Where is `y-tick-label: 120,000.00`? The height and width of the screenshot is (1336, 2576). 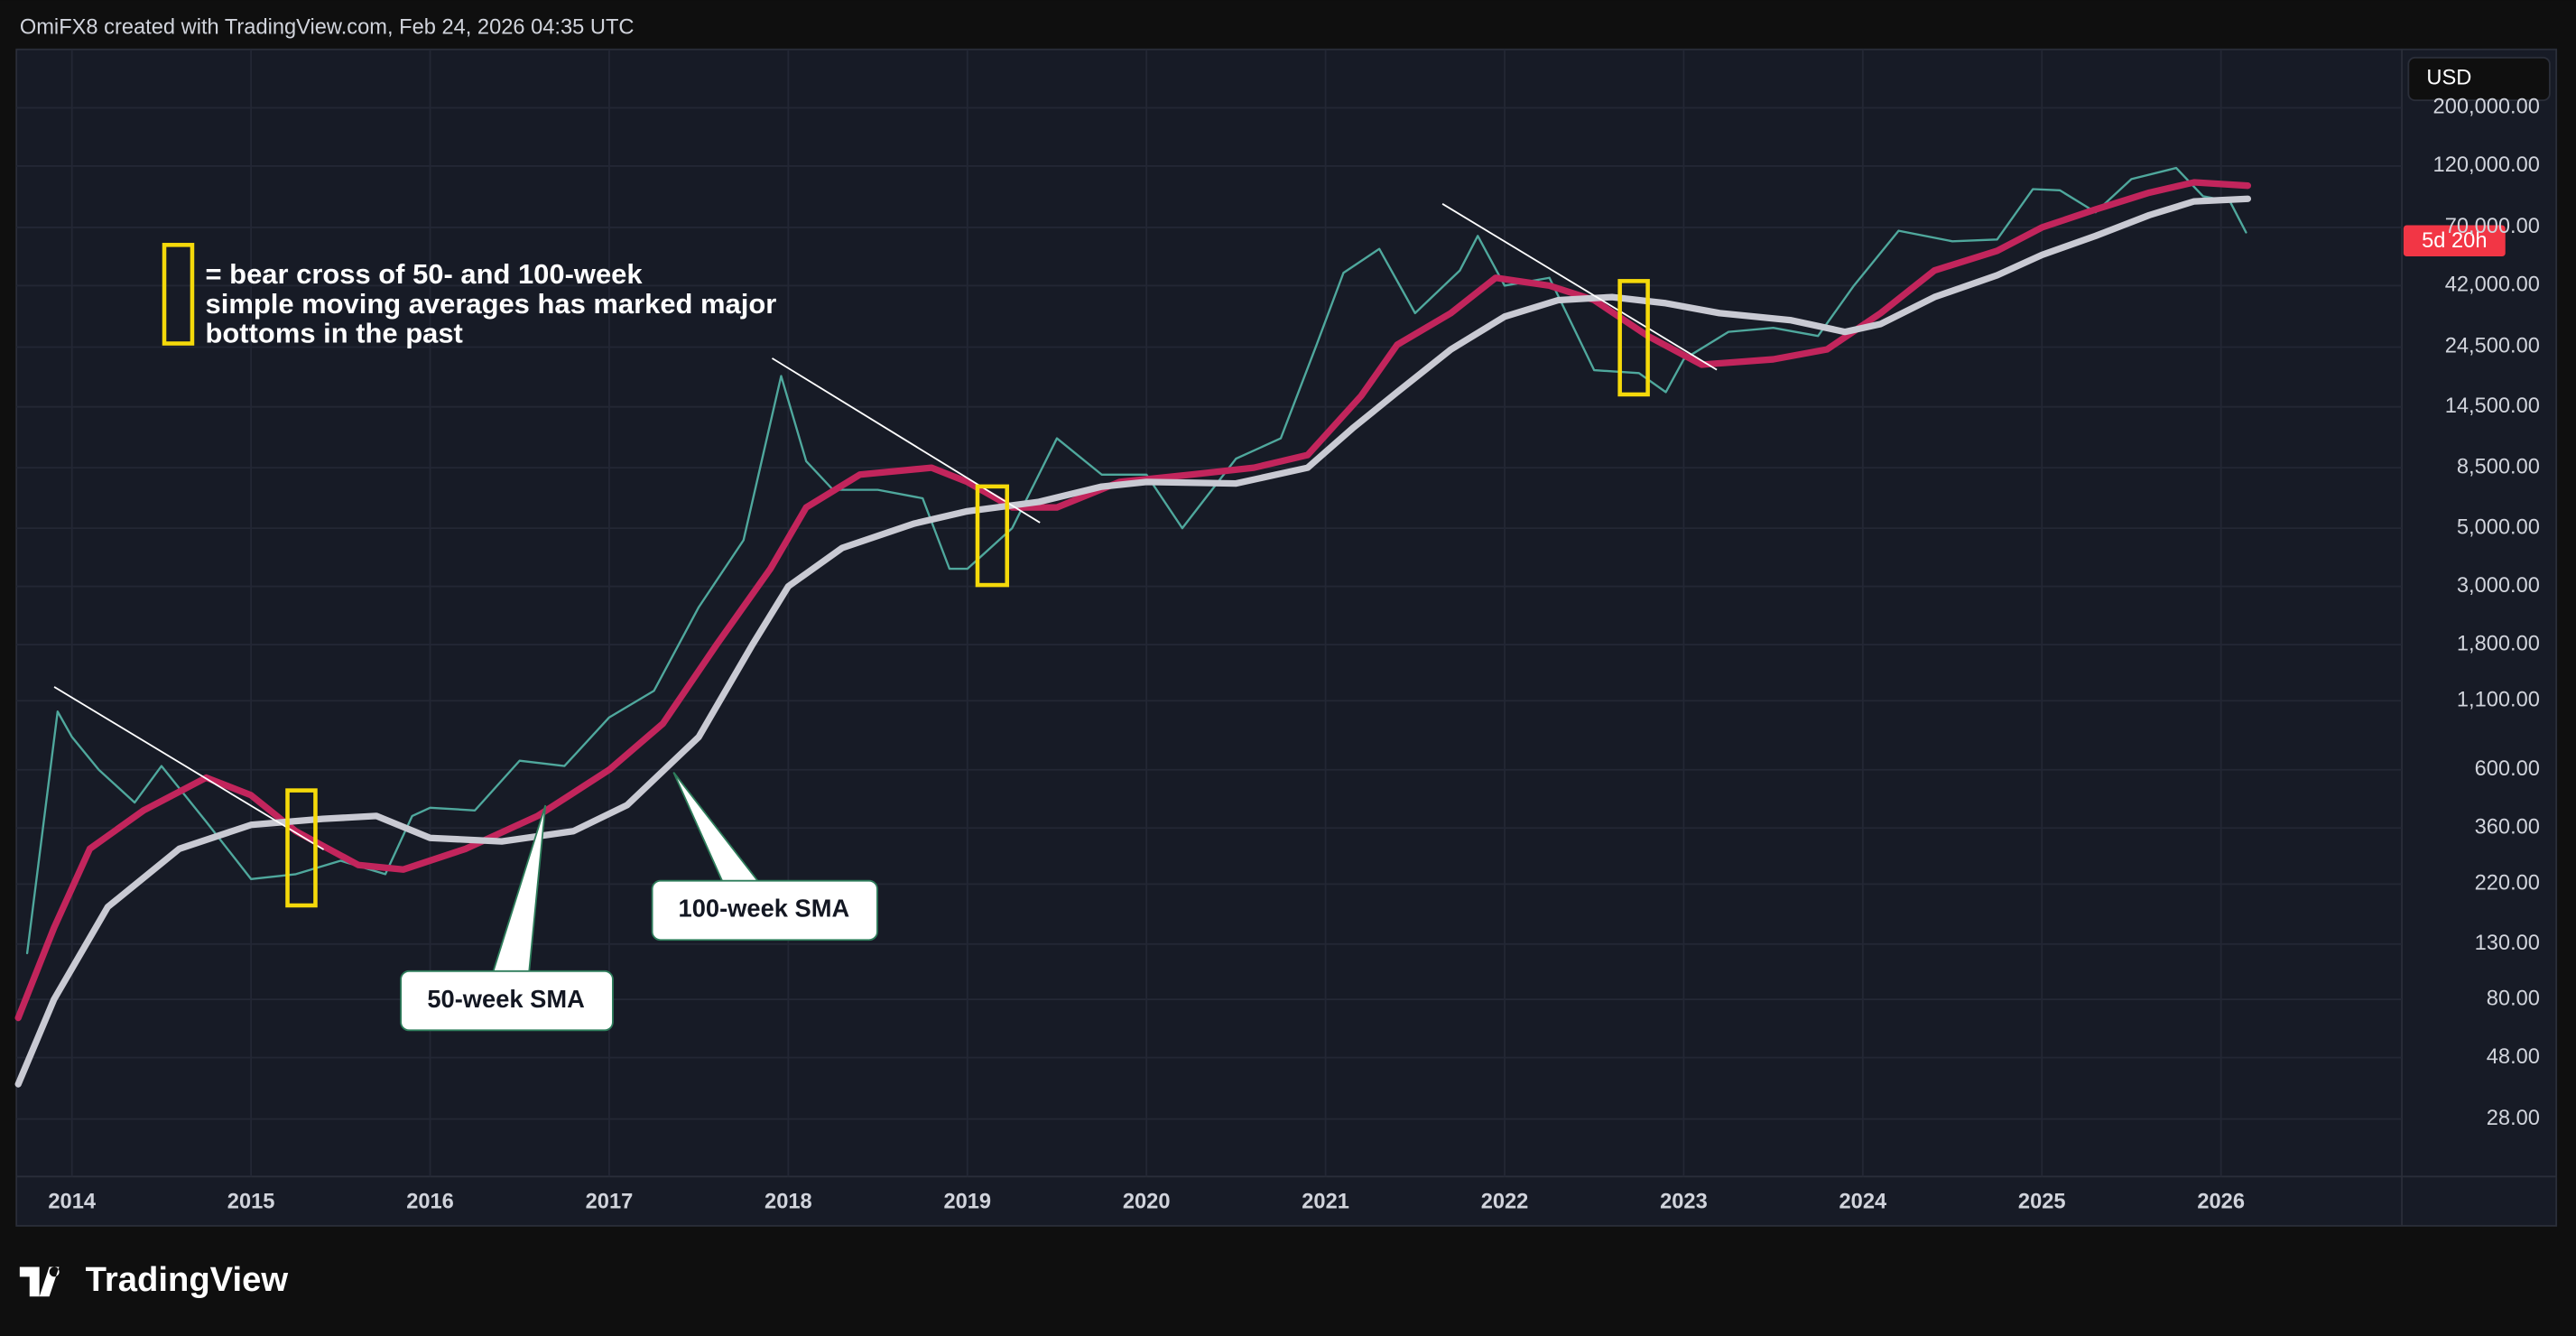
y-tick-label: 120,000.00 is located at coordinates (2487, 165).